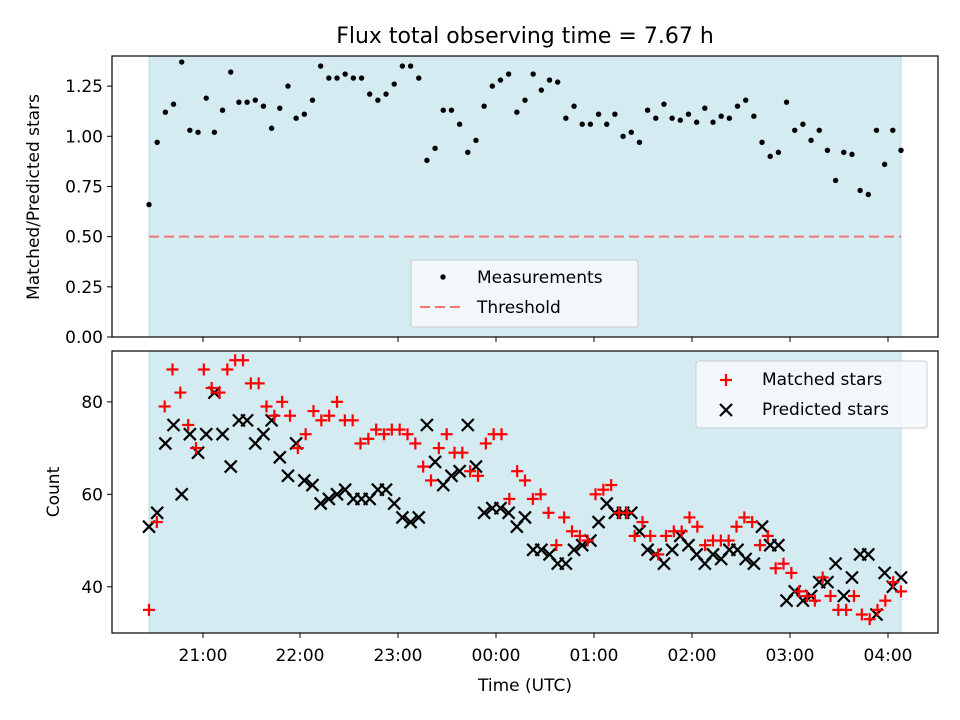 The image size is (960, 720). Describe the element at coordinates (84, 238) in the screenshot. I see `top-y-tick-label: 0.50` at that location.